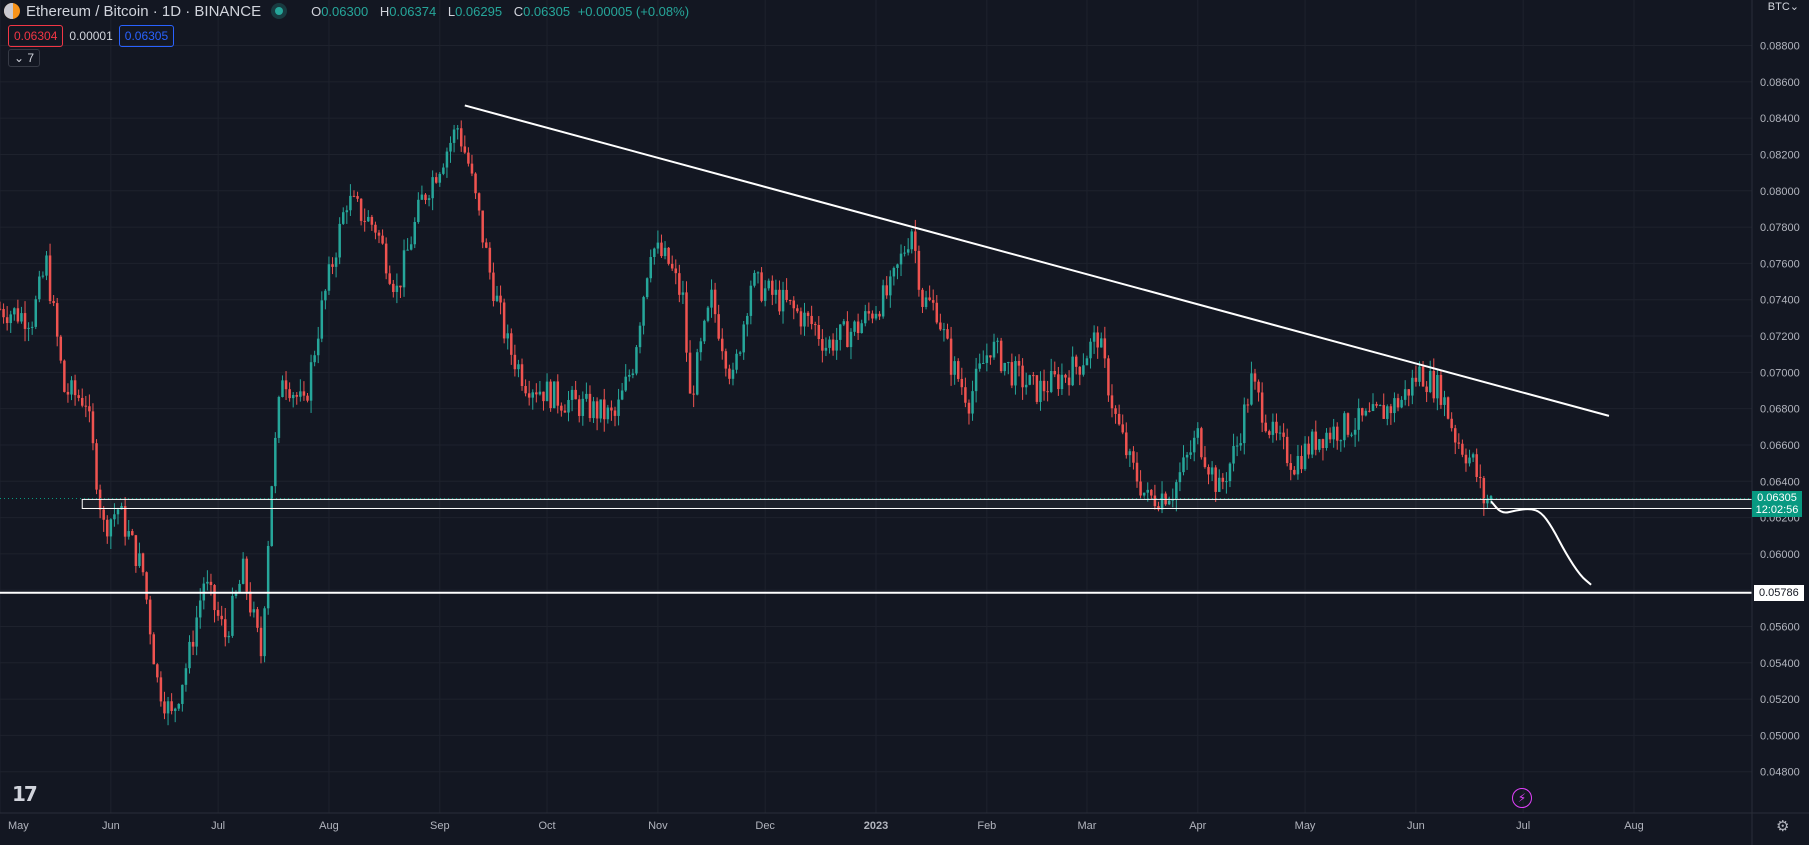  Describe the element at coordinates (917, 503) in the screenshot. I see `support-zone` at that location.